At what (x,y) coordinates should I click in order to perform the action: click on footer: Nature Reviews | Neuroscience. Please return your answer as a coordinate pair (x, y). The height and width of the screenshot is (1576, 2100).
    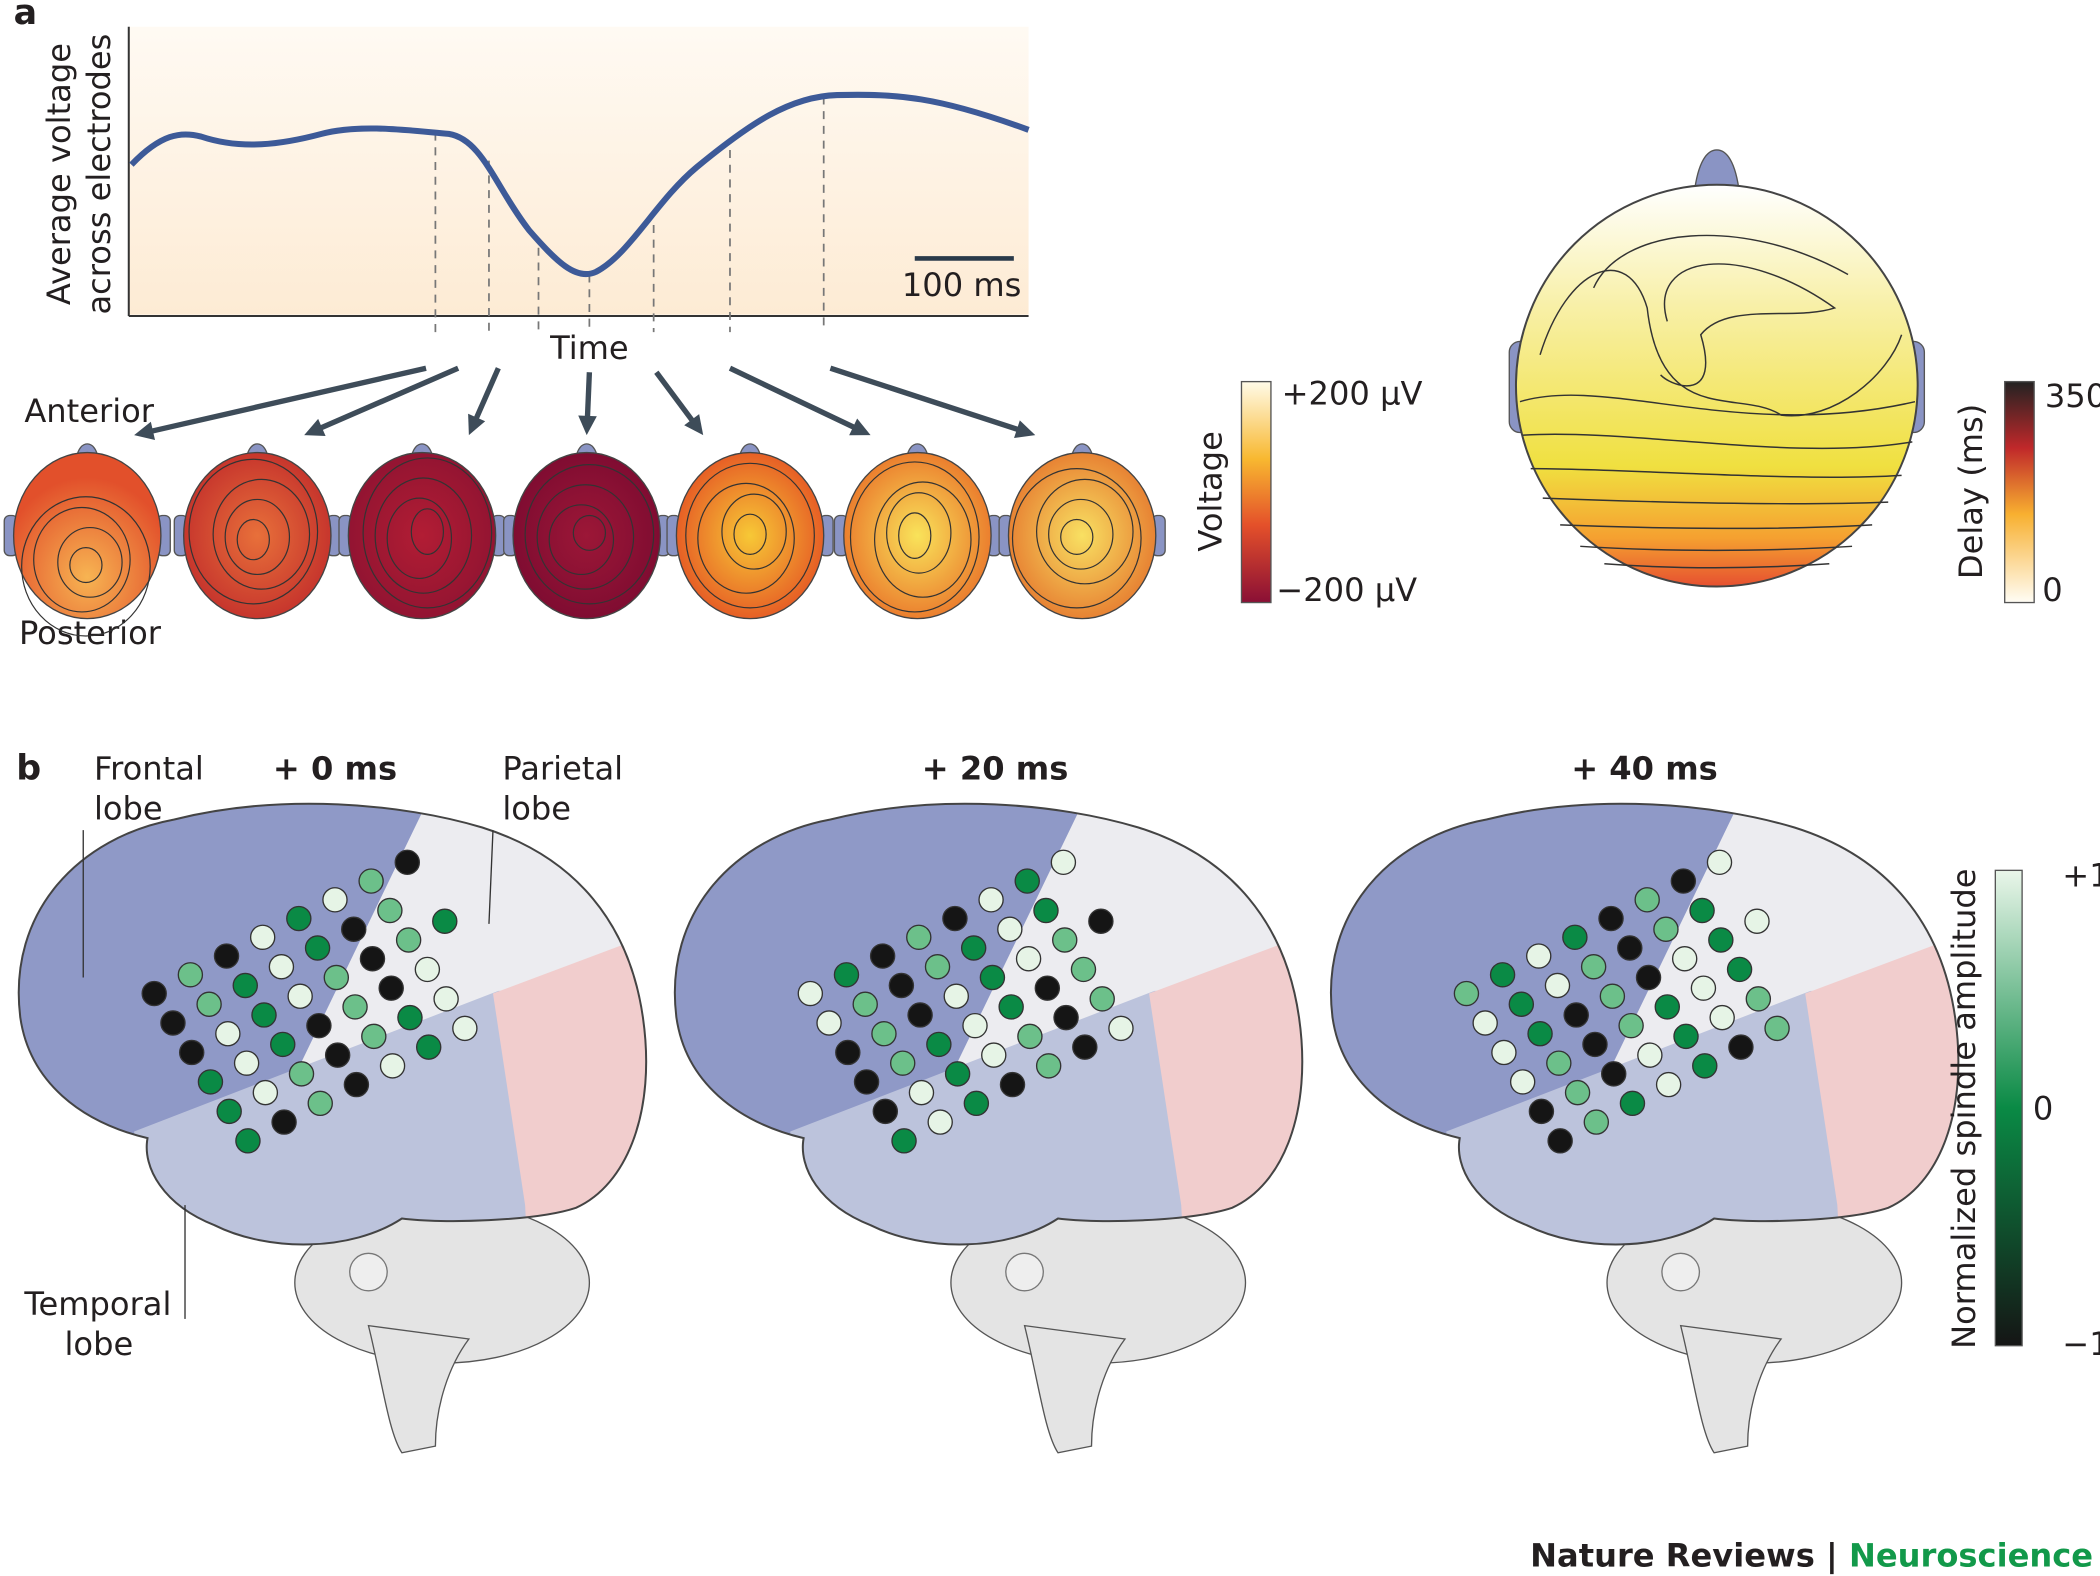
    Looking at the image, I should click on (1811, 1556).